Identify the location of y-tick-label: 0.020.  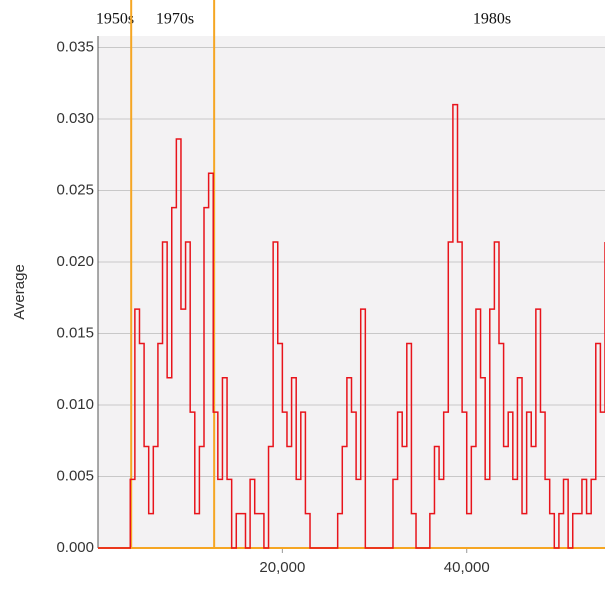
(75, 261).